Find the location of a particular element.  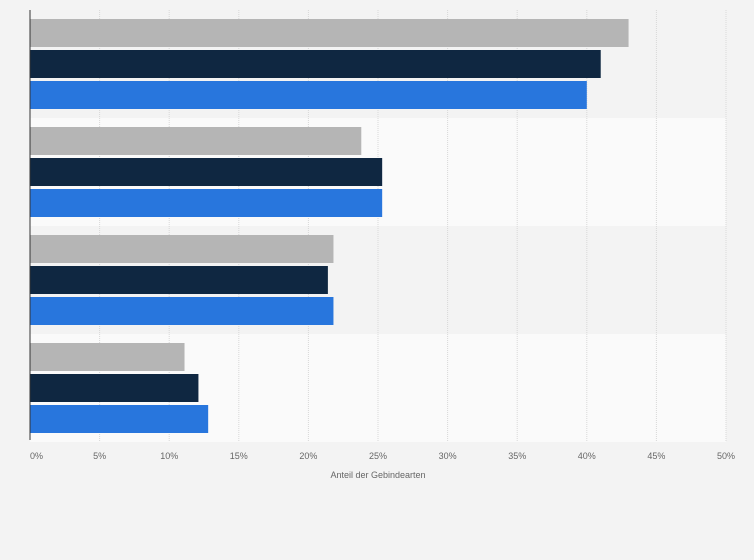

x-tick-label: 35% is located at coordinates (517, 456).